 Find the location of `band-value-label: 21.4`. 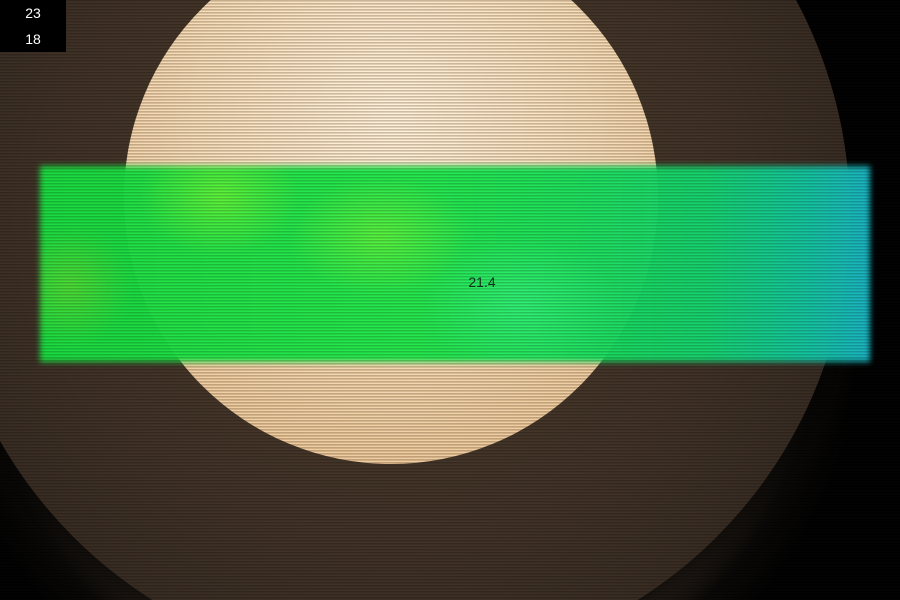

band-value-label: 21.4 is located at coordinates (482, 282).